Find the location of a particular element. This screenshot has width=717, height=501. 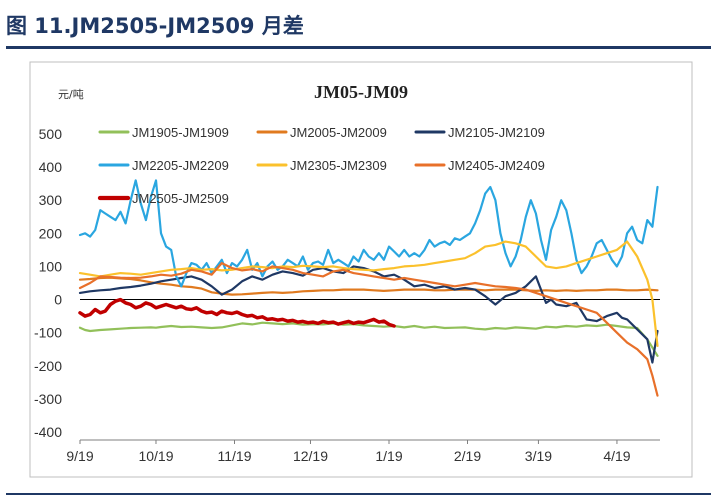

y-tick-label: 500 is located at coordinates (51, 134).